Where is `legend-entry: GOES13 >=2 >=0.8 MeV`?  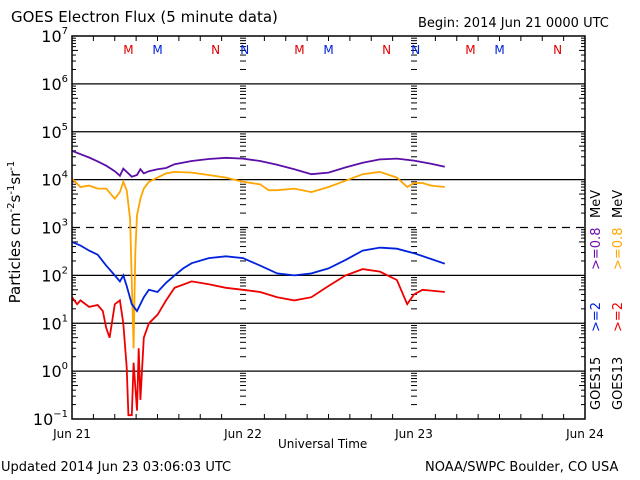
legend-entry: GOES13 >=2 >=0.8 MeV is located at coordinates (618, 300).